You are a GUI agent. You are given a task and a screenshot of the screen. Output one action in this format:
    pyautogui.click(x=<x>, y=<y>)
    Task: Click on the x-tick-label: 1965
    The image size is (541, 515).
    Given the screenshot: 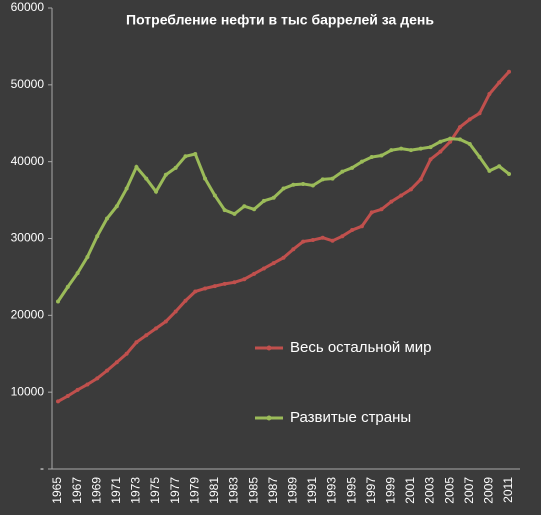 What is the action you would take?
    pyautogui.click(x=57, y=490)
    